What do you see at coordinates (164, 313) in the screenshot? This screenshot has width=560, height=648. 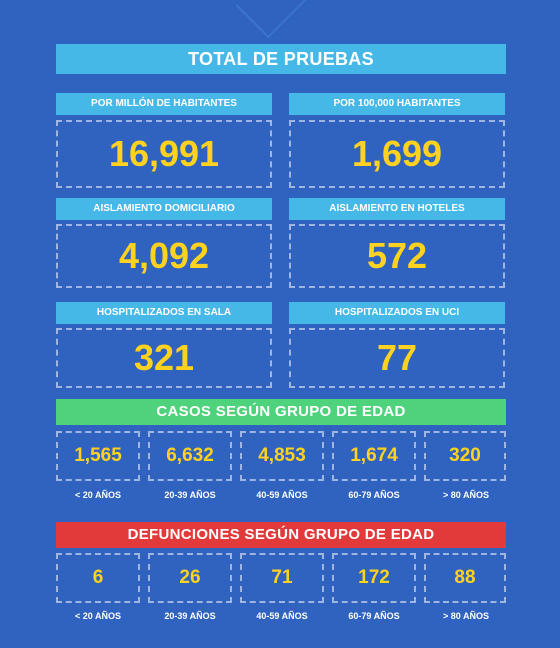 I see `metric-label-5: HOSPITALIZADOS EN SALA` at bounding box center [164, 313].